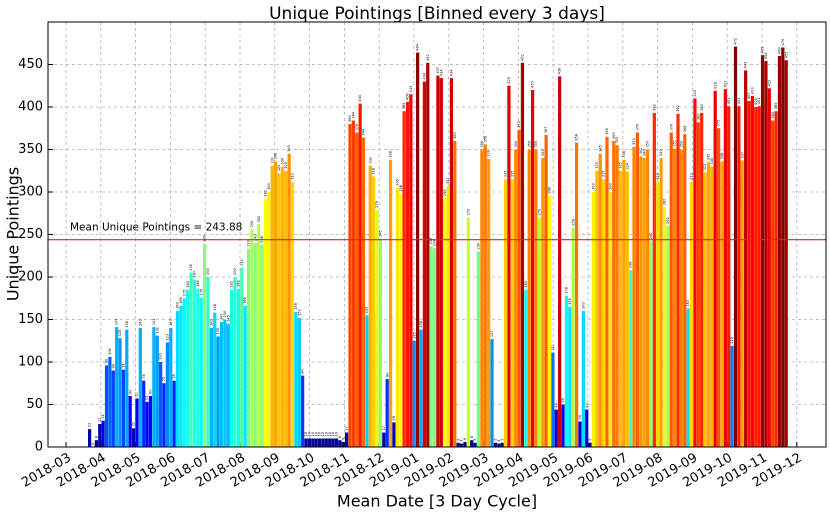  What do you see at coordinates (161, 356) in the screenshot?
I see `bar-value-label: 100` at bounding box center [161, 356].